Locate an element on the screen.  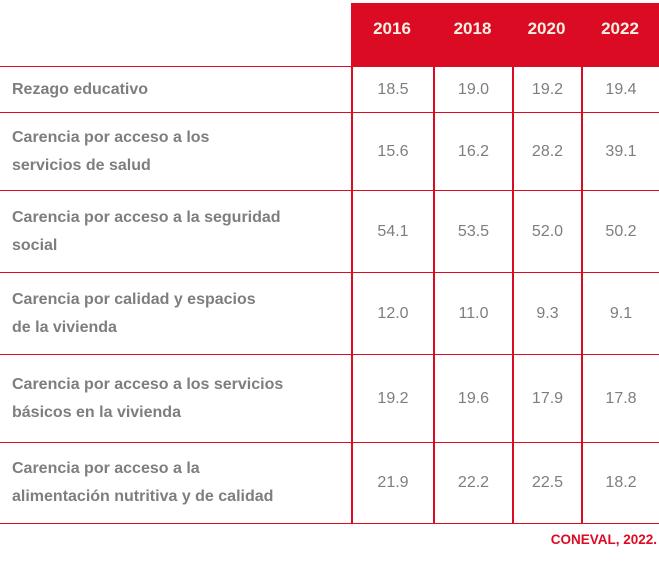
row-label-line: servicios de salud is located at coordinates (81, 165).